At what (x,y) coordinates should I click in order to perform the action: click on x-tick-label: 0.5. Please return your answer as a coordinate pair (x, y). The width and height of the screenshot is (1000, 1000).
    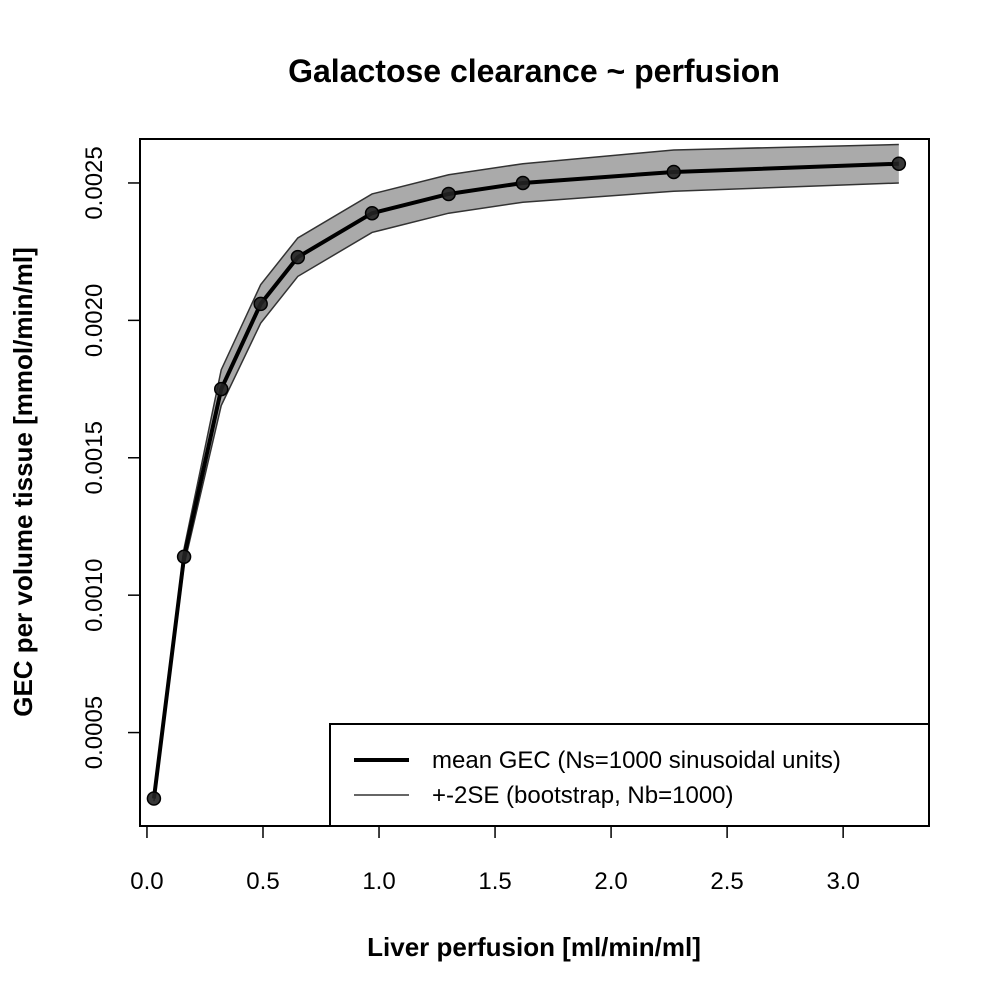
    Looking at the image, I should click on (262, 881).